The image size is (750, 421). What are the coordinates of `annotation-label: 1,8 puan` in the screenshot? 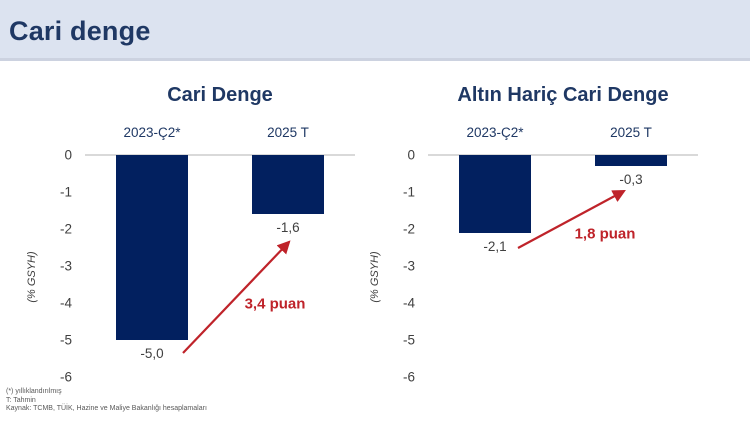 It's located at (605, 234).